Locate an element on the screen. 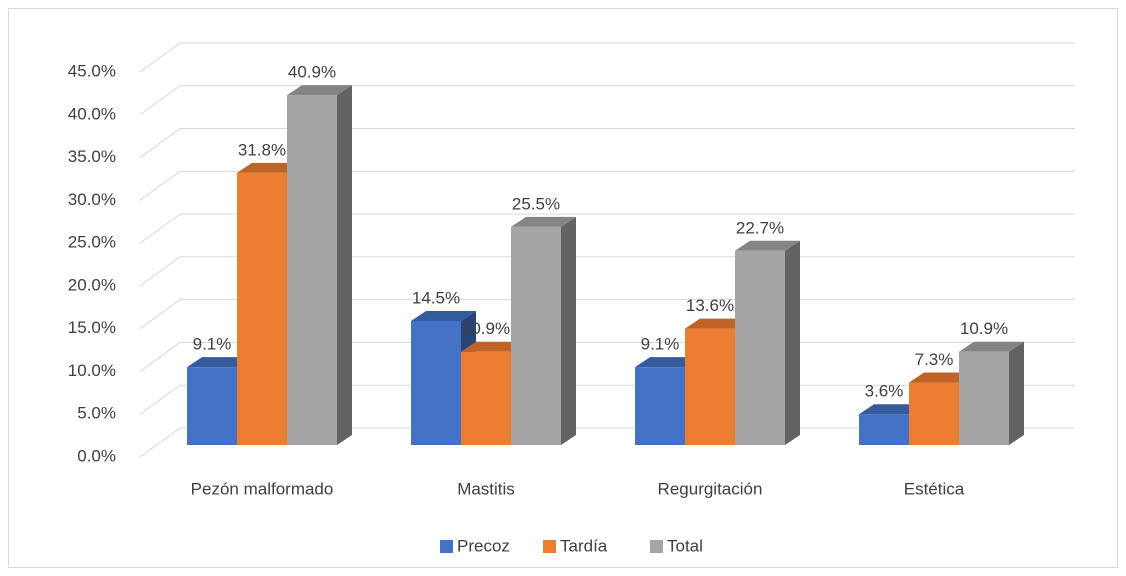  x-tick-label: Regurgitación is located at coordinates (710, 488).